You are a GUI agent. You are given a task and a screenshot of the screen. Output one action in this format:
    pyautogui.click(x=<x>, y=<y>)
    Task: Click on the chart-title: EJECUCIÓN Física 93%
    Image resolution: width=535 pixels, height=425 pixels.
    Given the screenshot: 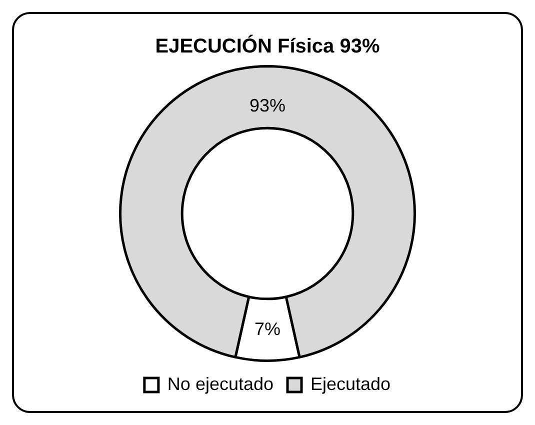 What is the action you would take?
    pyautogui.click(x=267, y=46)
    